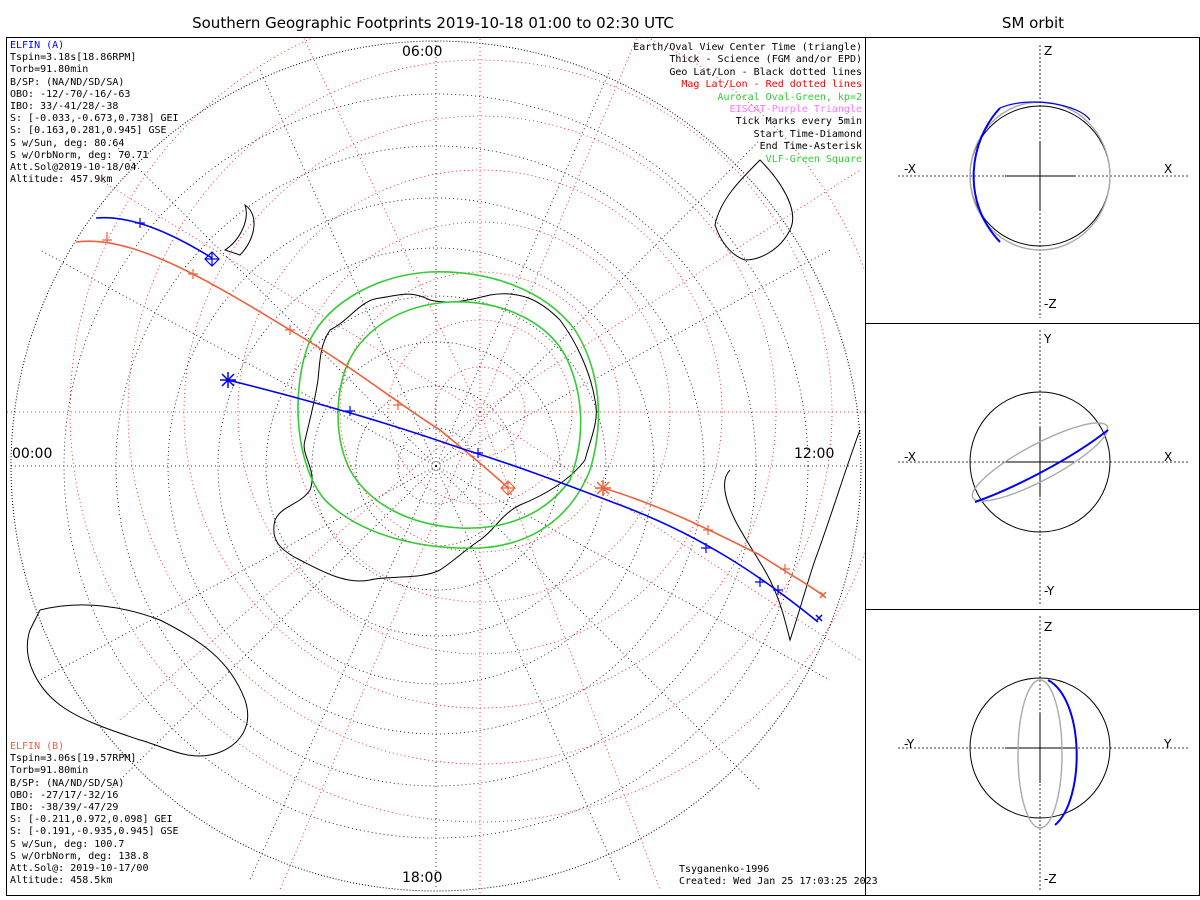  I want to click on elfin-a-name: ELFIN (A), so click(37, 45).